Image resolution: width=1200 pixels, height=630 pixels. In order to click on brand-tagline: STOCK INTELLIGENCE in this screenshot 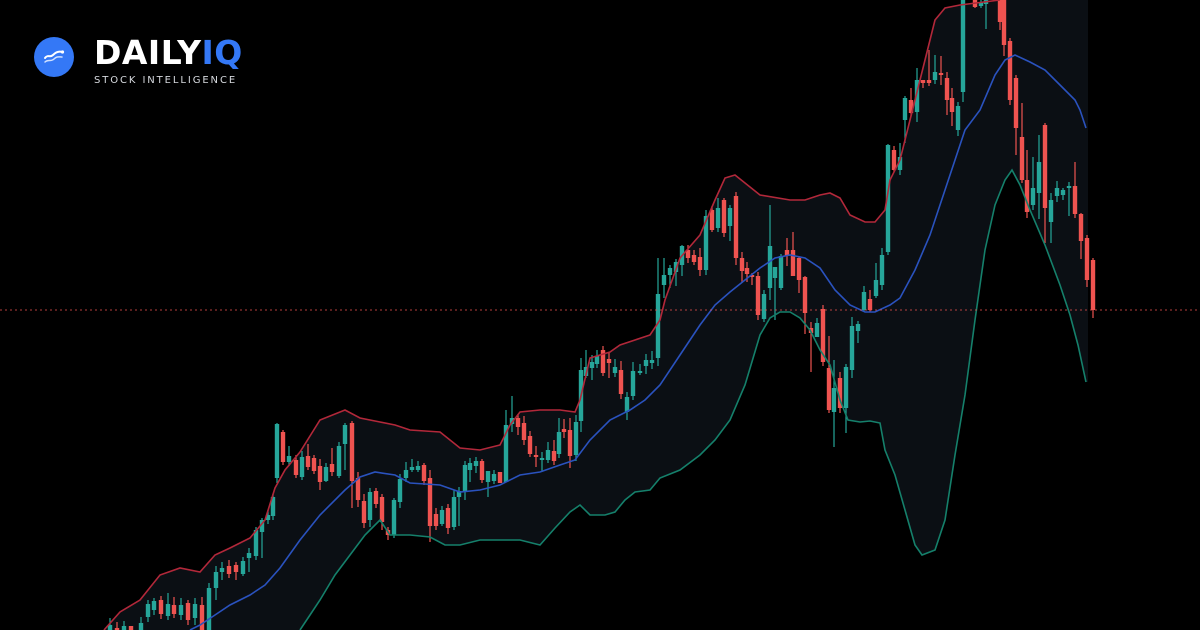, I will do `click(166, 80)`.